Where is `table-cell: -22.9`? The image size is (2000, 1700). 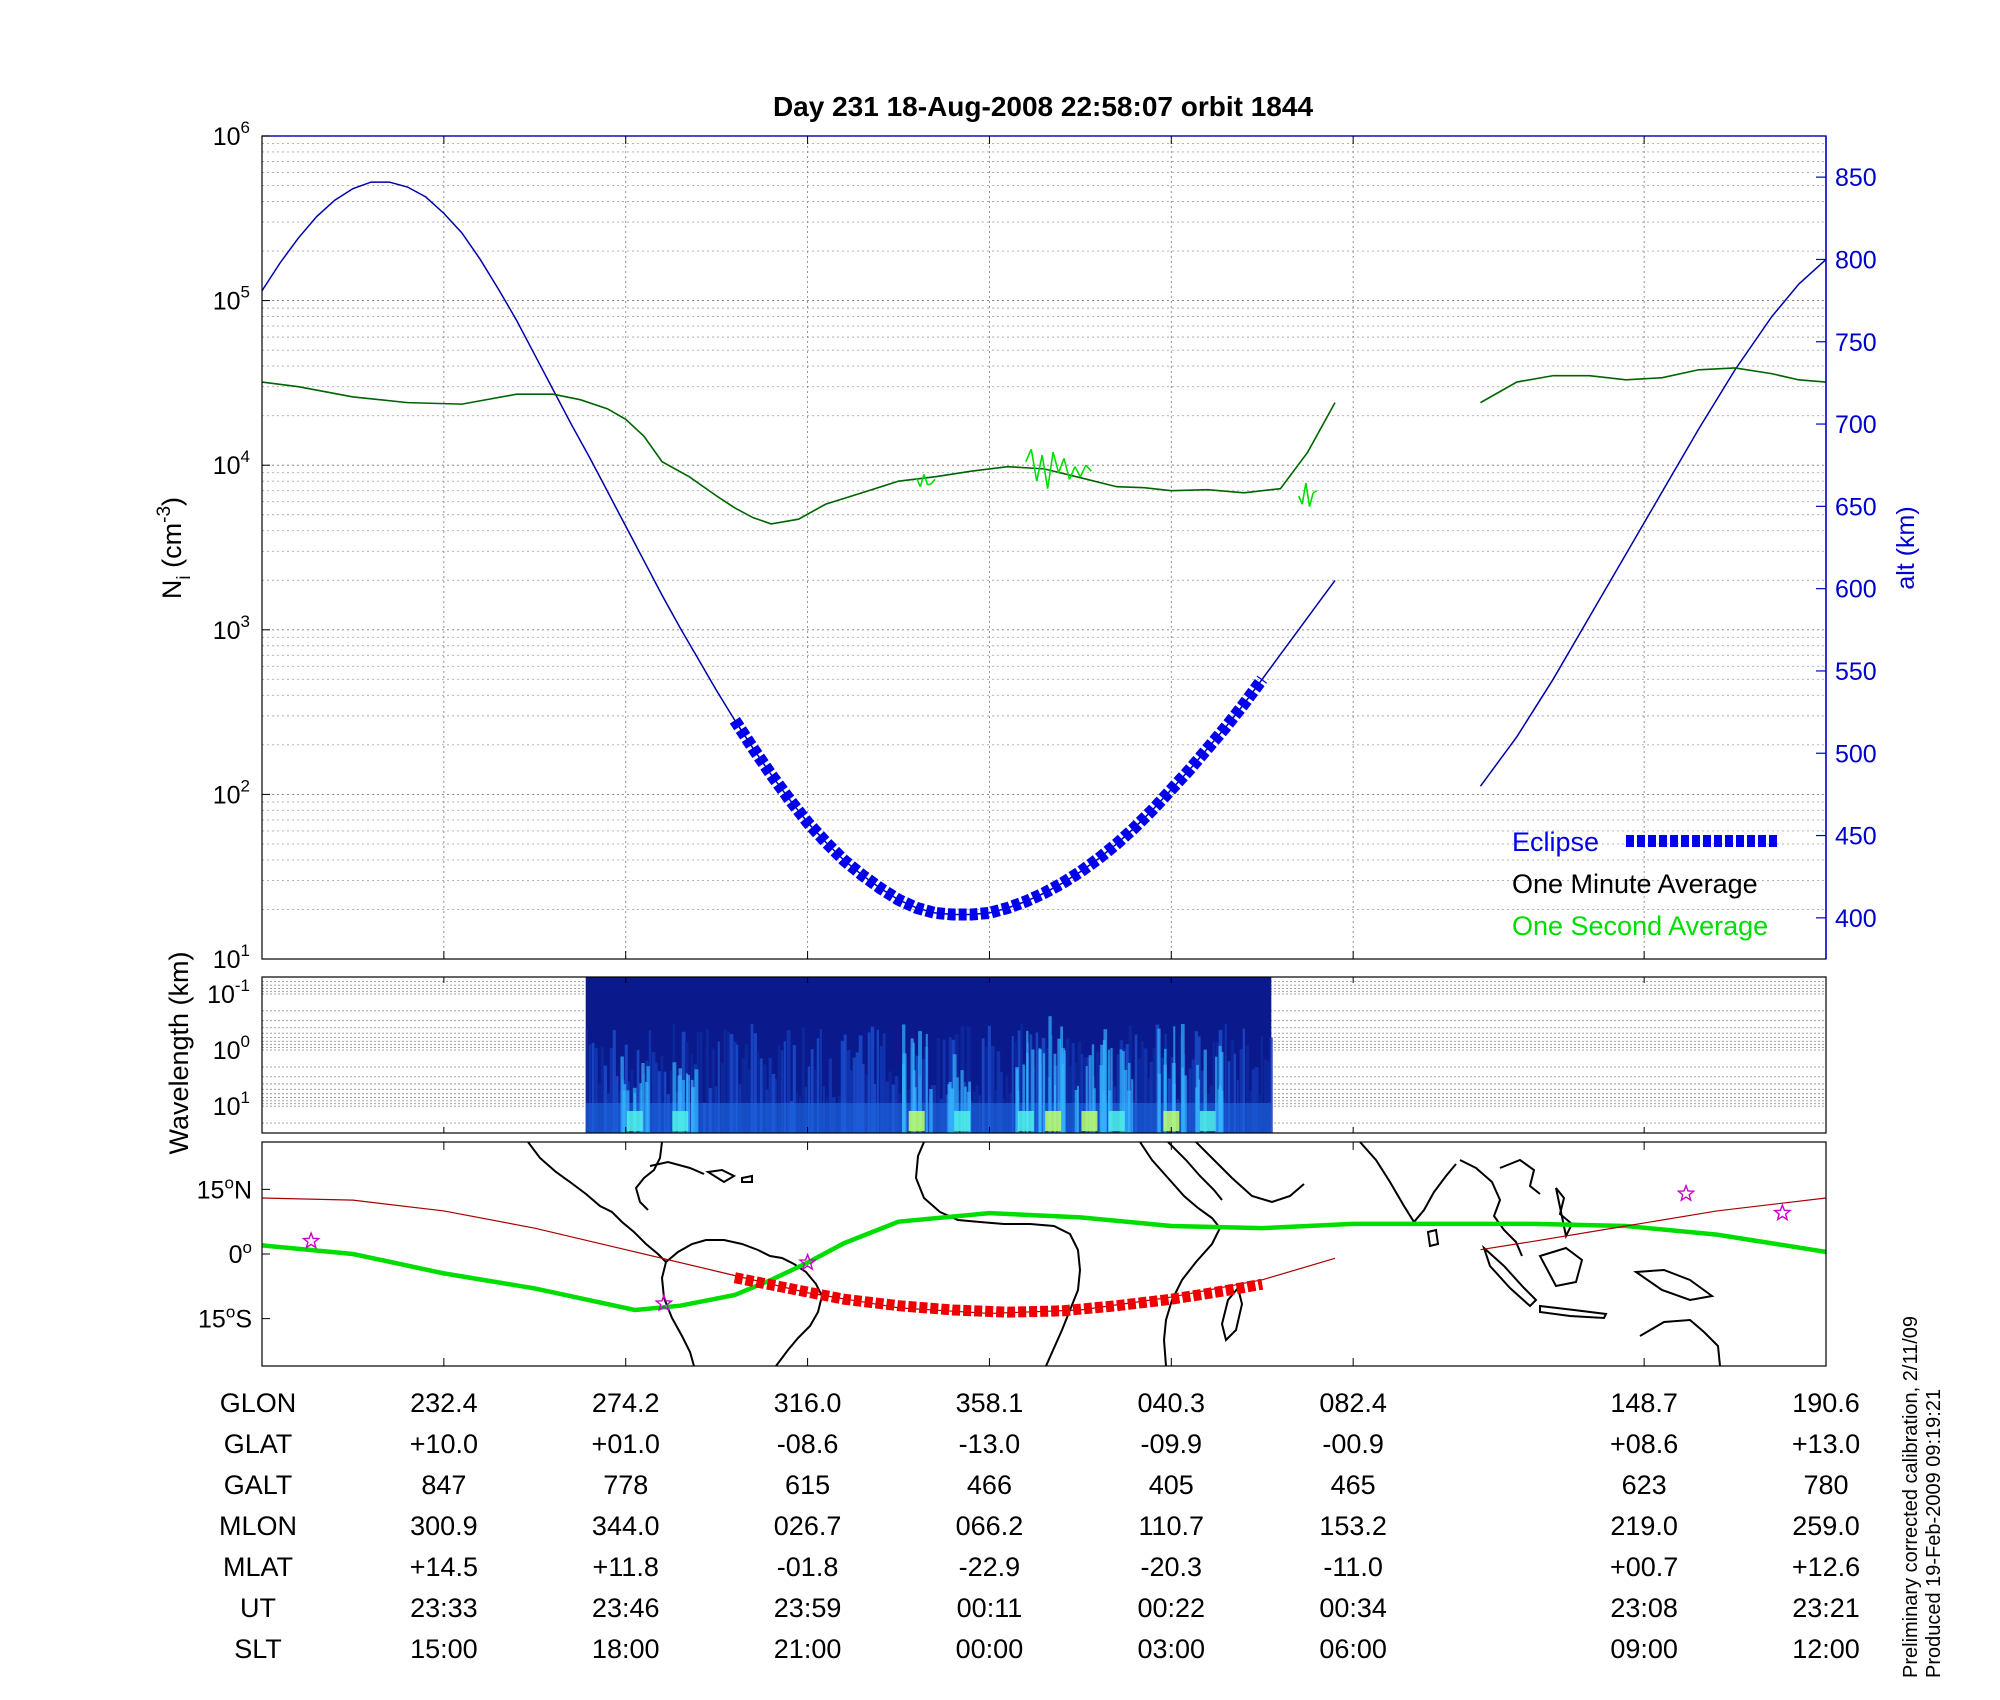 table-cell: -22.9 is located at coordinates (990, 1567).